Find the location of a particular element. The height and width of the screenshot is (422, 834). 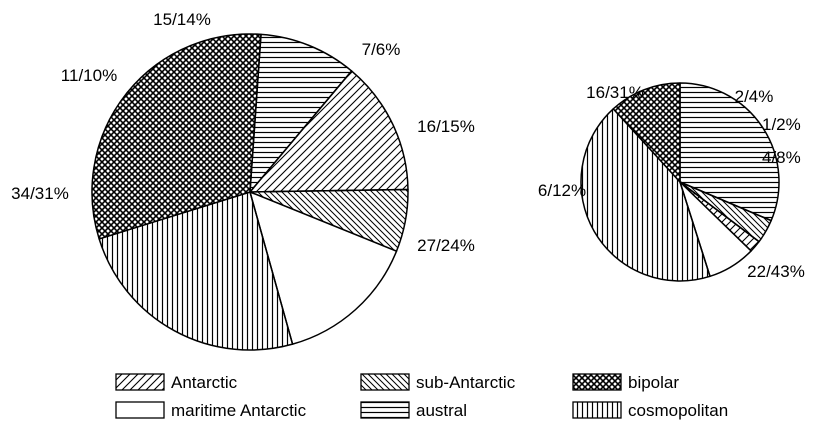

legend-swatch-cosmopolitan is located at coordinates (597, 410).